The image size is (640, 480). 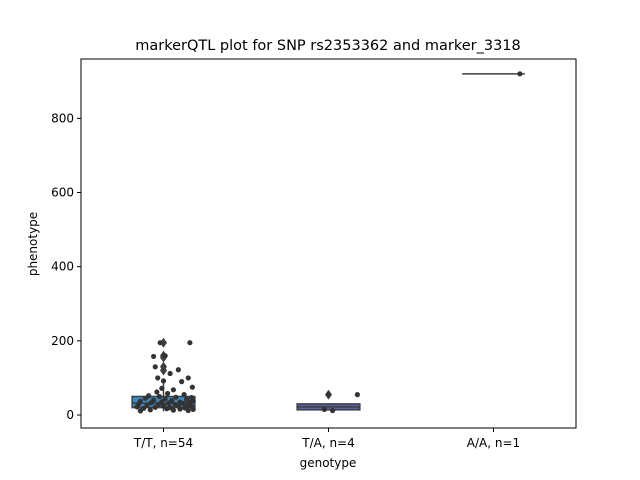 What do you see at coordinates (33, 244) in the screenshot?
I see `y-axis-label: phenotype` at bounding box center [33, 244].